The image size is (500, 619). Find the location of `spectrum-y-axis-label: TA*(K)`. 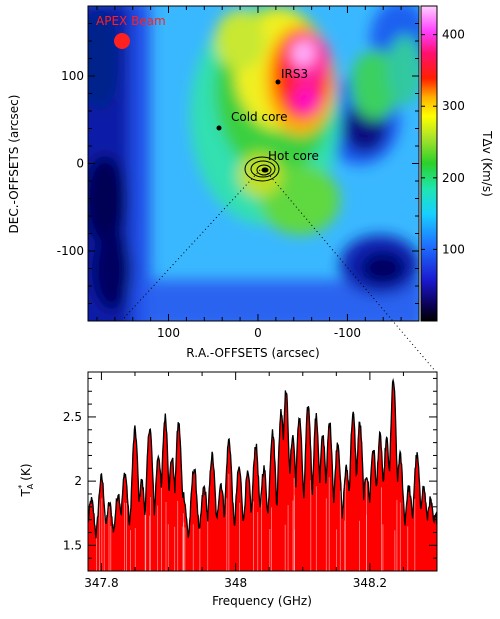

spectrum-y-axis-label: TA*(K) is located at coordinates (26, 480).